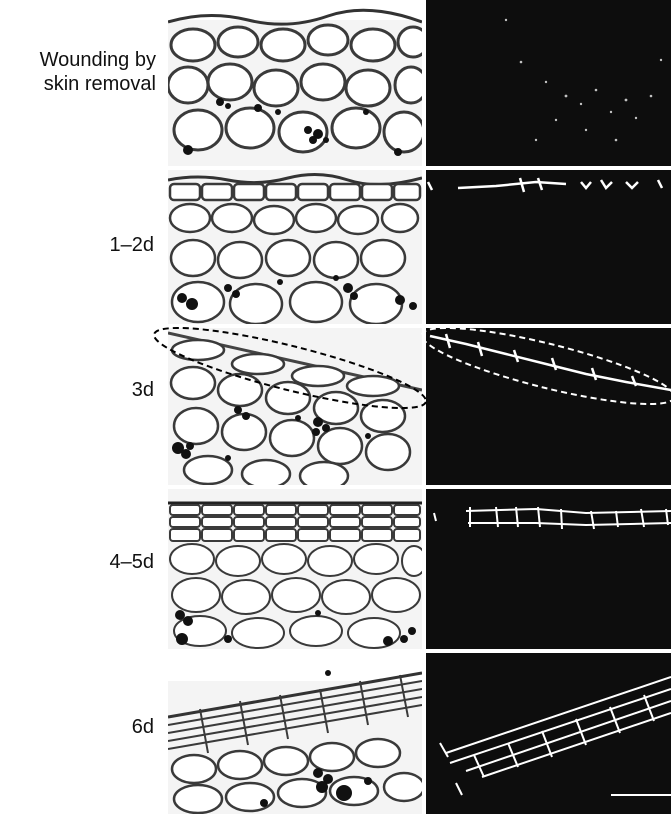  Describe the element at coordinates (295, 78) in the screenshot. I see `micrograph-cells-wounding` at that location.